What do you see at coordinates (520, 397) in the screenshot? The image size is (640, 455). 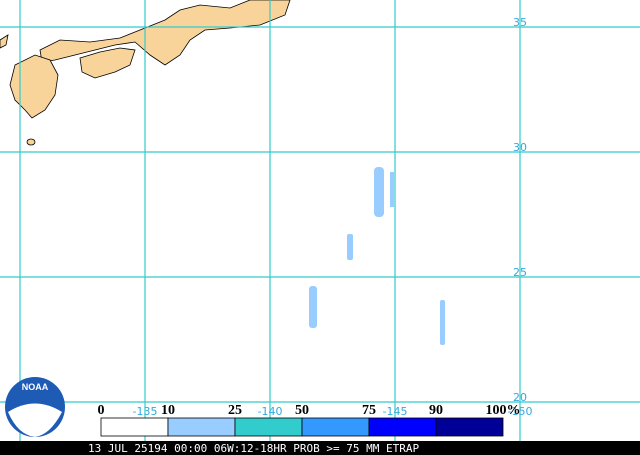 I see `latitude-label: 20` at bounding box center [520, 397].